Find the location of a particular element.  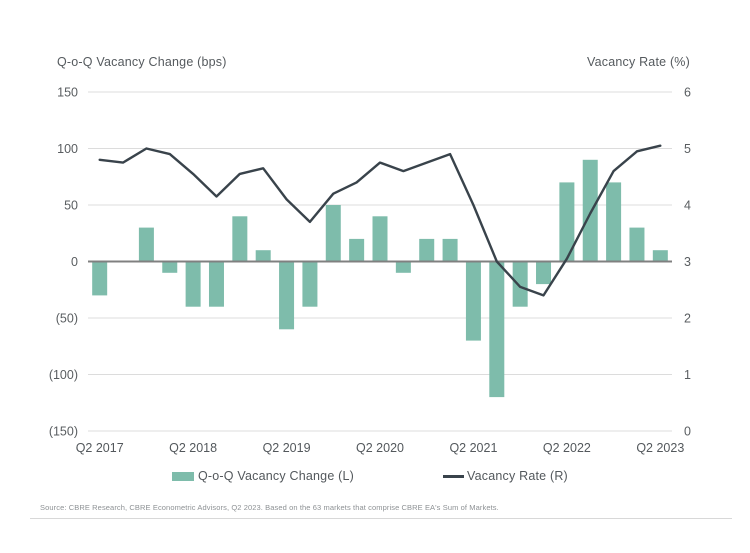

bar-q4-2021 is located at coordinates (520, 284).